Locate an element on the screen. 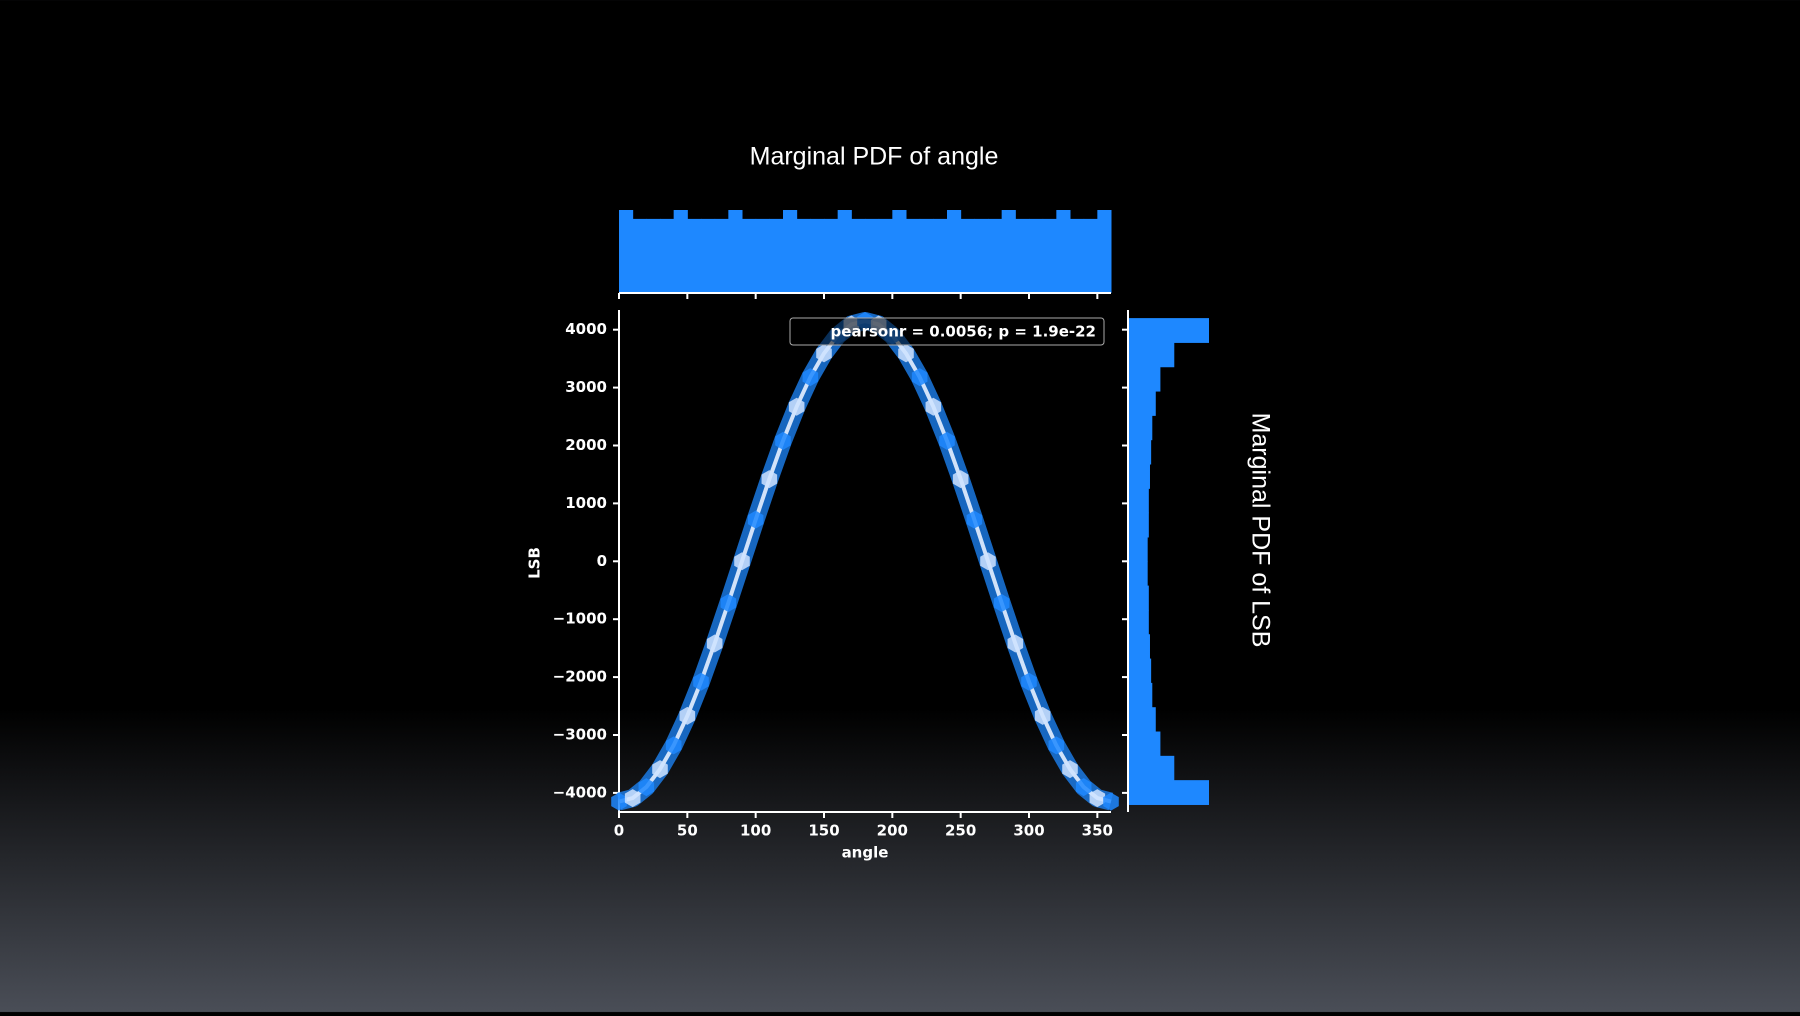  y-tick-label: 4000 is located at coordinates (586, 329).